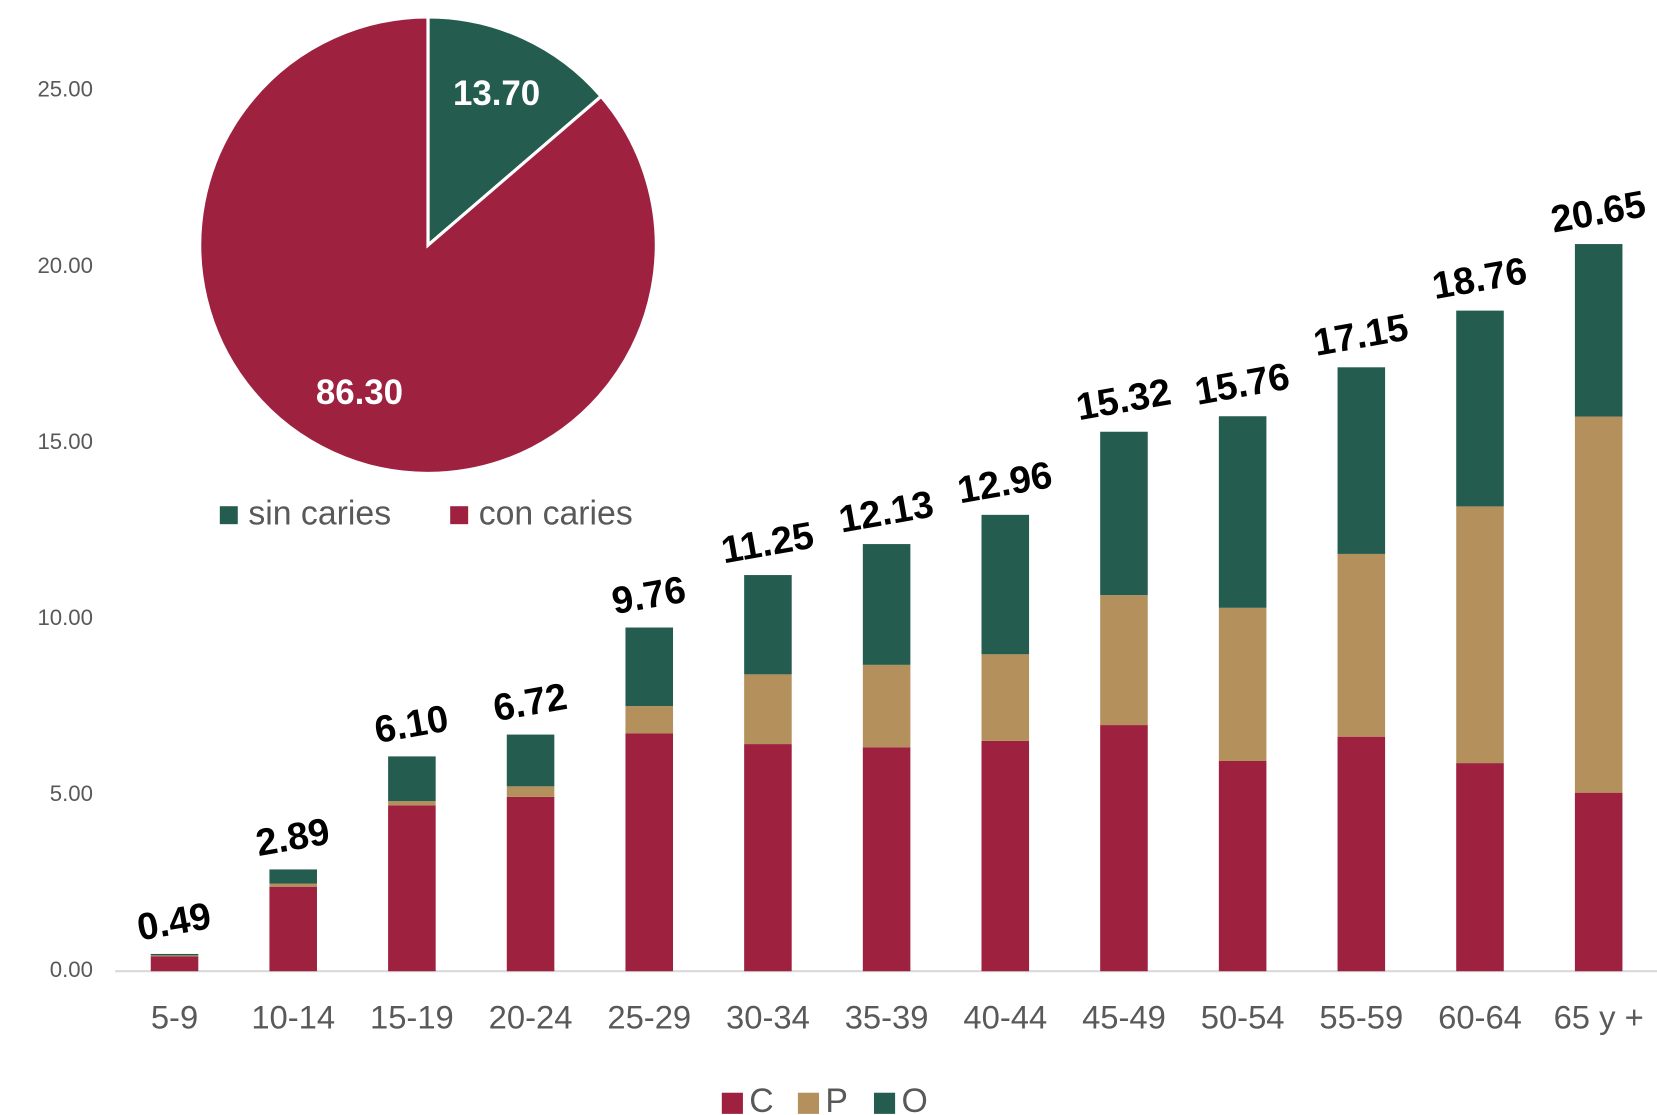 This screenshot has height=1115, width=1657. I want to click on legend-label: sin caries, so click(319, 514).